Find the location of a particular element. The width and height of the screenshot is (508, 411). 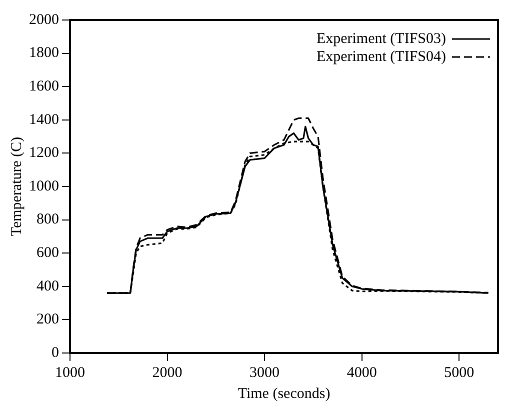

y-tick-label: 1000 is located at coordinates (44, 186).